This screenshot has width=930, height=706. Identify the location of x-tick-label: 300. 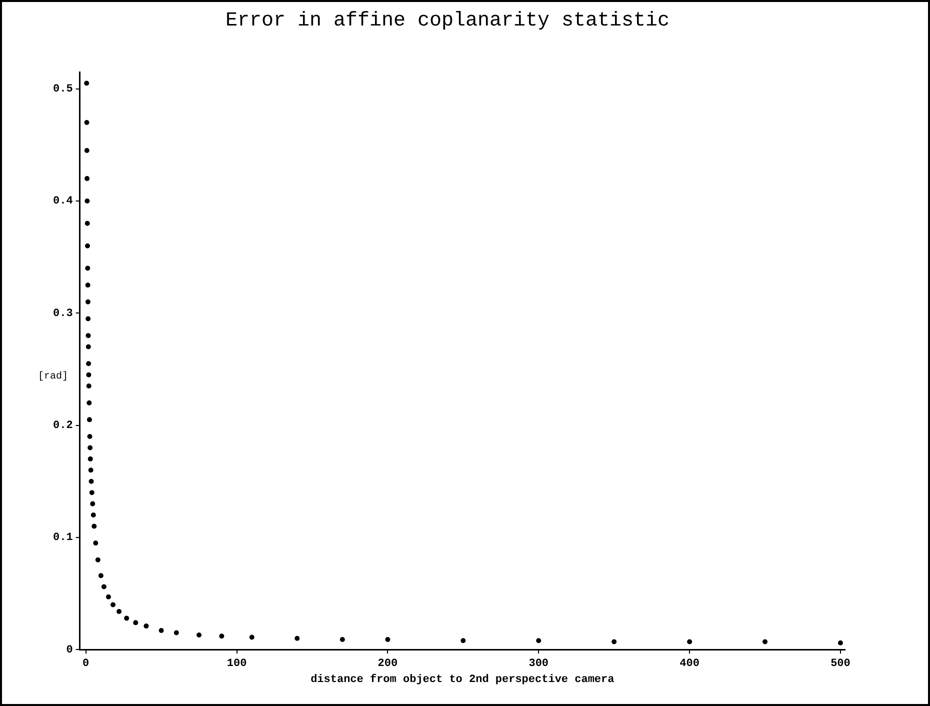
(538, 664).